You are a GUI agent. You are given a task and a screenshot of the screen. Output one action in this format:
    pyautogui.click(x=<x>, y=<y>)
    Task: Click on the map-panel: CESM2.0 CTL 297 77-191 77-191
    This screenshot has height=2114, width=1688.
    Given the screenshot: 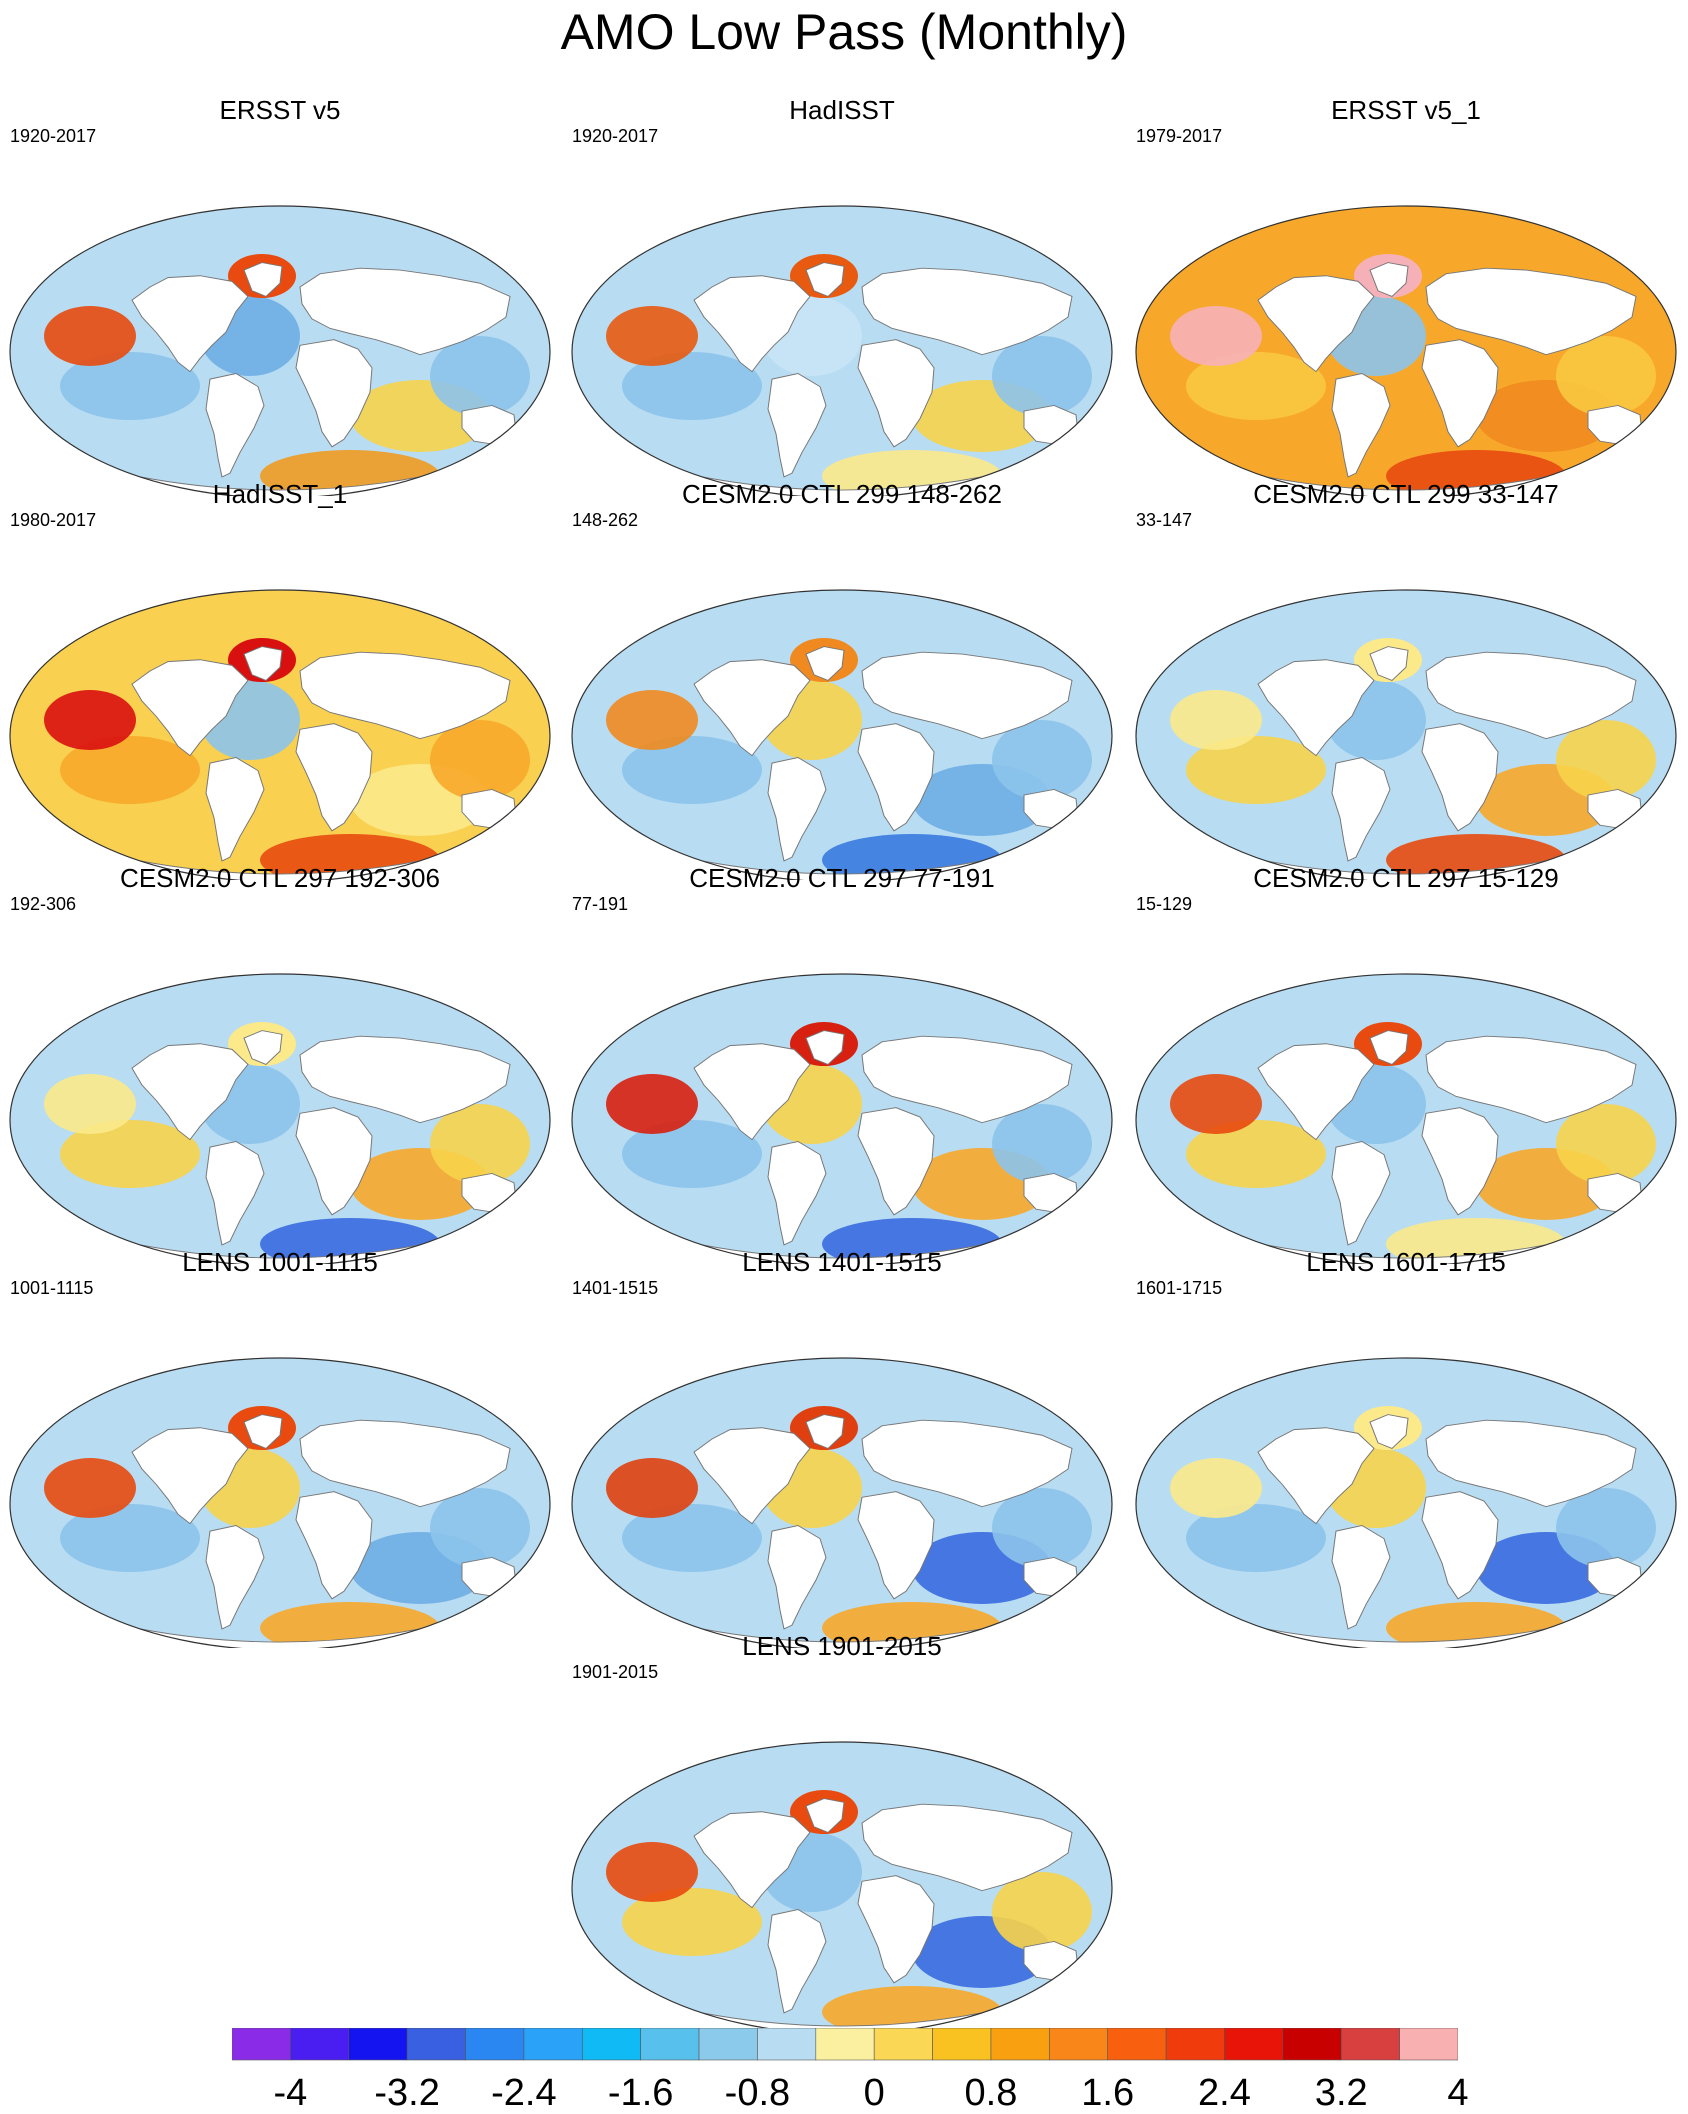 What is the action you would take?
    pyautogui.click(x=842, y=1064)
    